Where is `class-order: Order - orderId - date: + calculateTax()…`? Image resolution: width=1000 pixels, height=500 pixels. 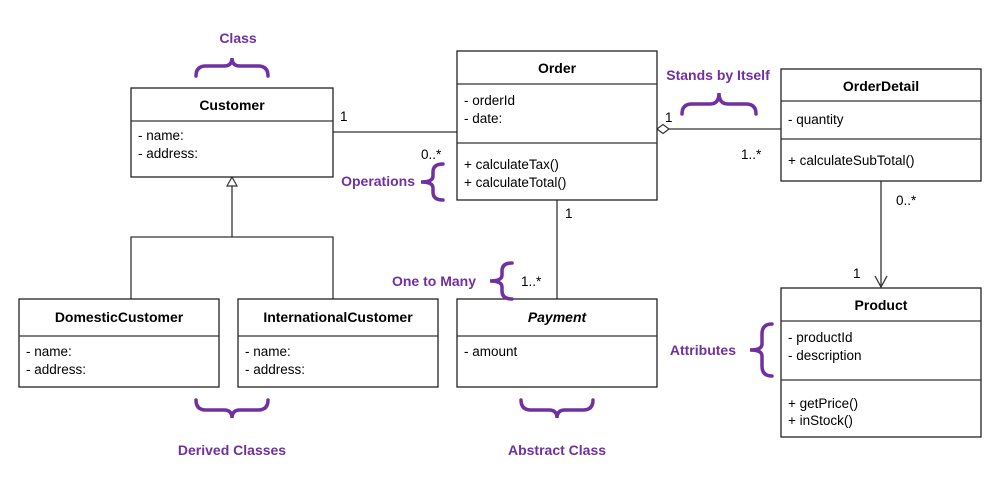
class-order: Order - orderId - date: + calculateTax()… is located at coordinates (557, 125).